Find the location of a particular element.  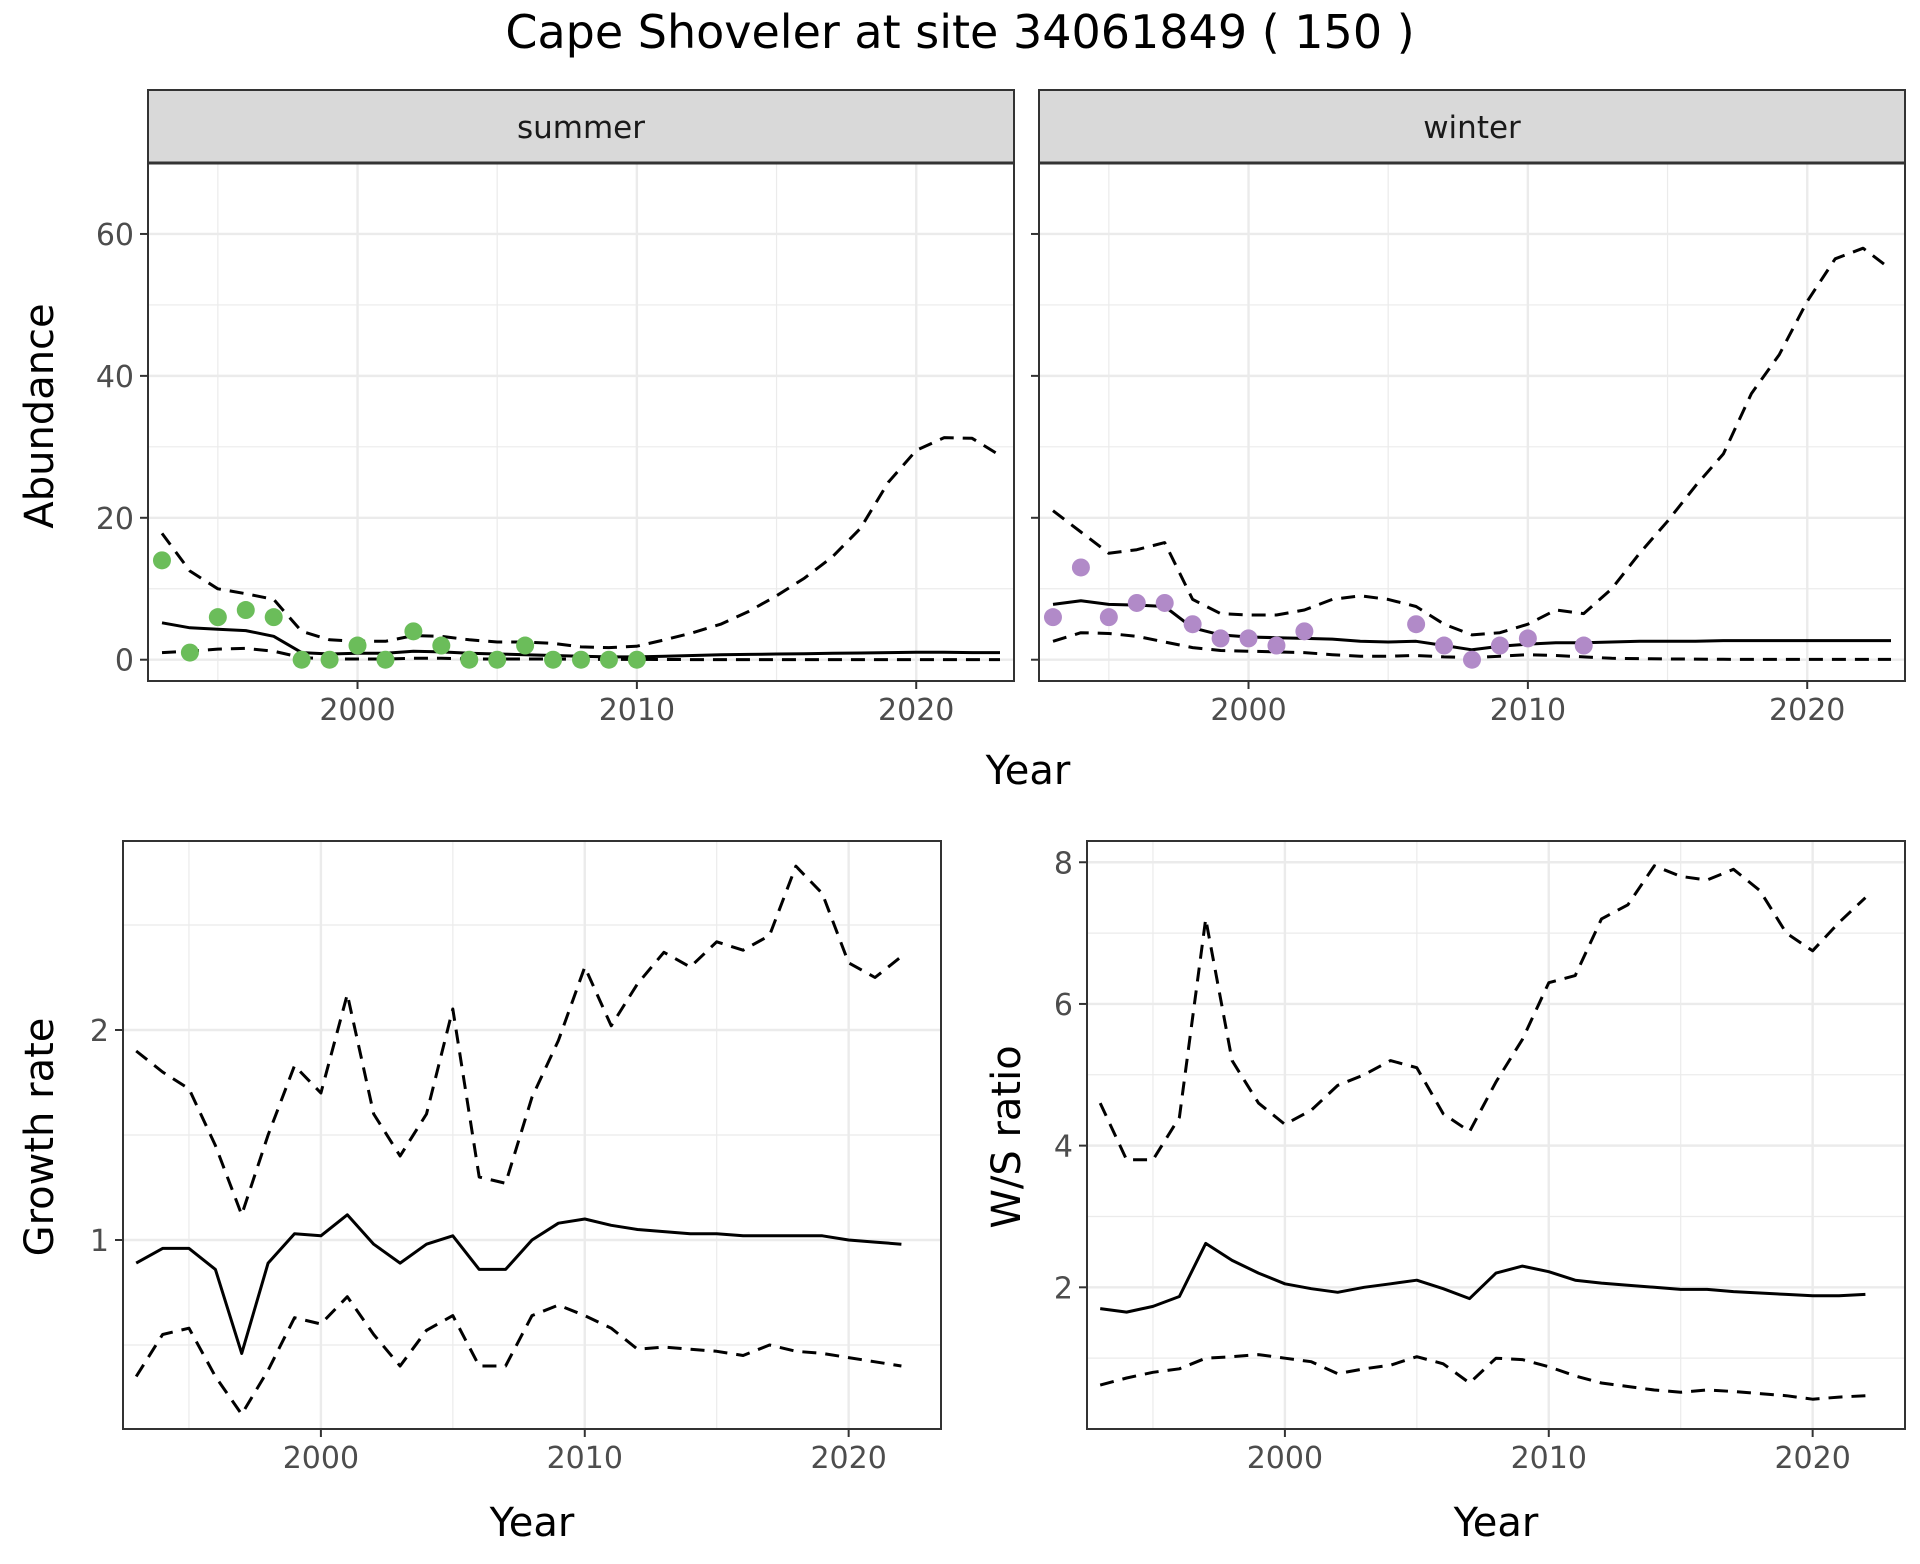

growth-x-axis-title: Year is located at coordinates (532, 1523).